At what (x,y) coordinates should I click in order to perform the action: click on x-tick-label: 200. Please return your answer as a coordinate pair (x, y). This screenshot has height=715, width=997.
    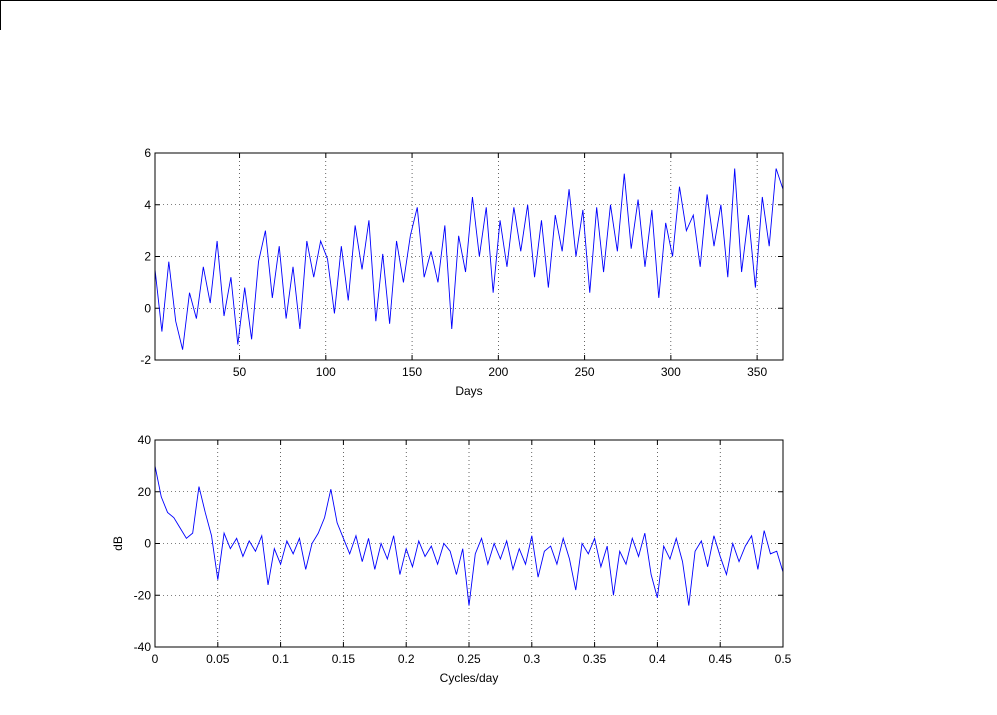
    Looking at the image, I should click on (498, 372).